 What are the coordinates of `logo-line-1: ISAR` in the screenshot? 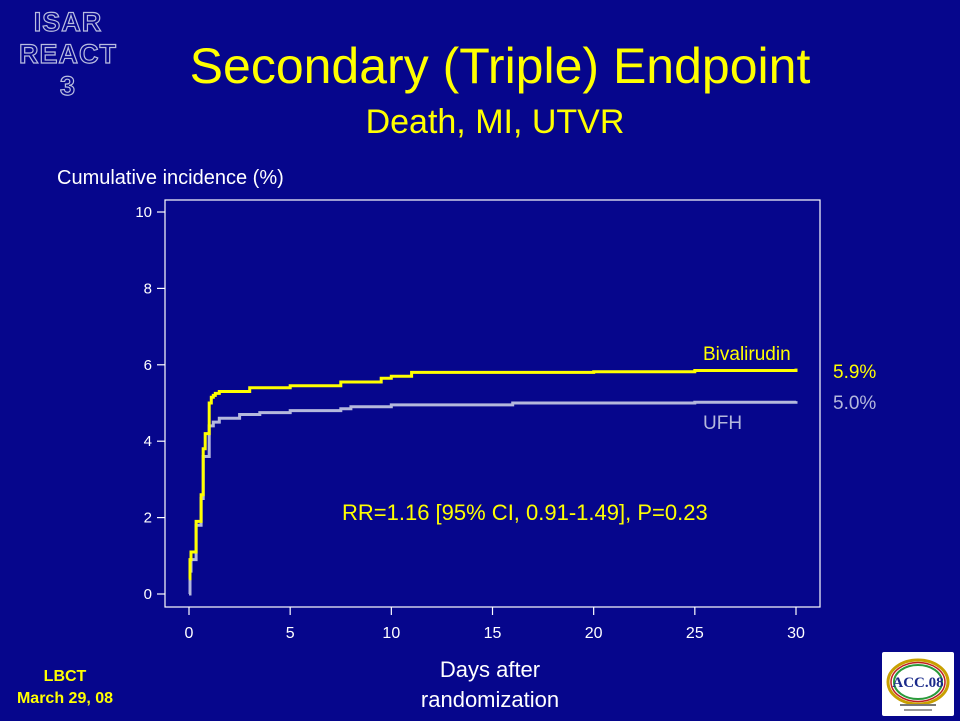 It's located at (68, 21).